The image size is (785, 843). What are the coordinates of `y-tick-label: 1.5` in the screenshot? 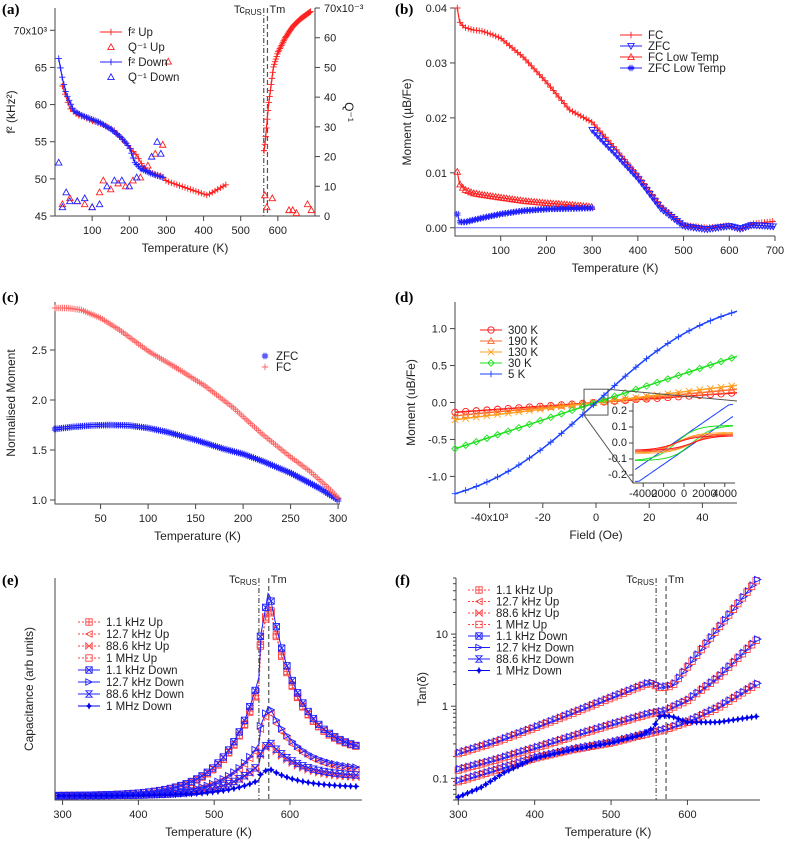 It's located at (39, 451).